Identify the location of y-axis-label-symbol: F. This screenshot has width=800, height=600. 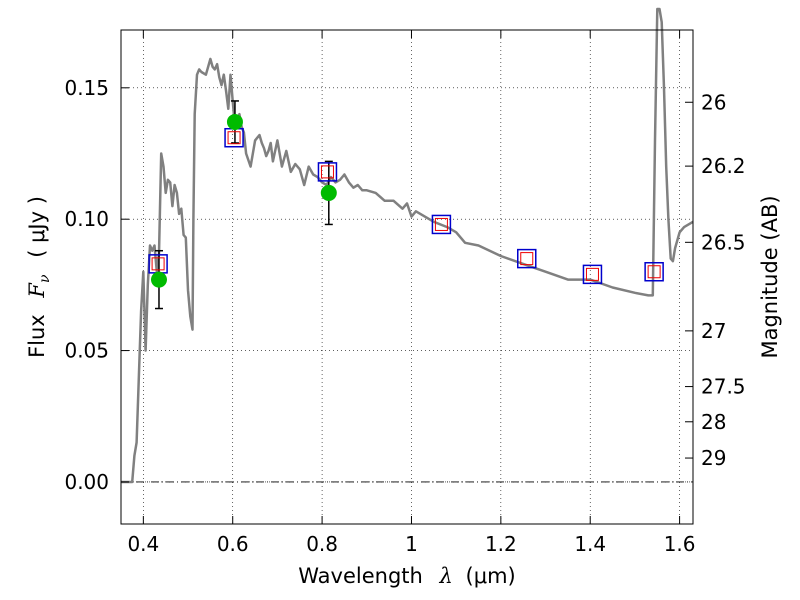
(37, 290).